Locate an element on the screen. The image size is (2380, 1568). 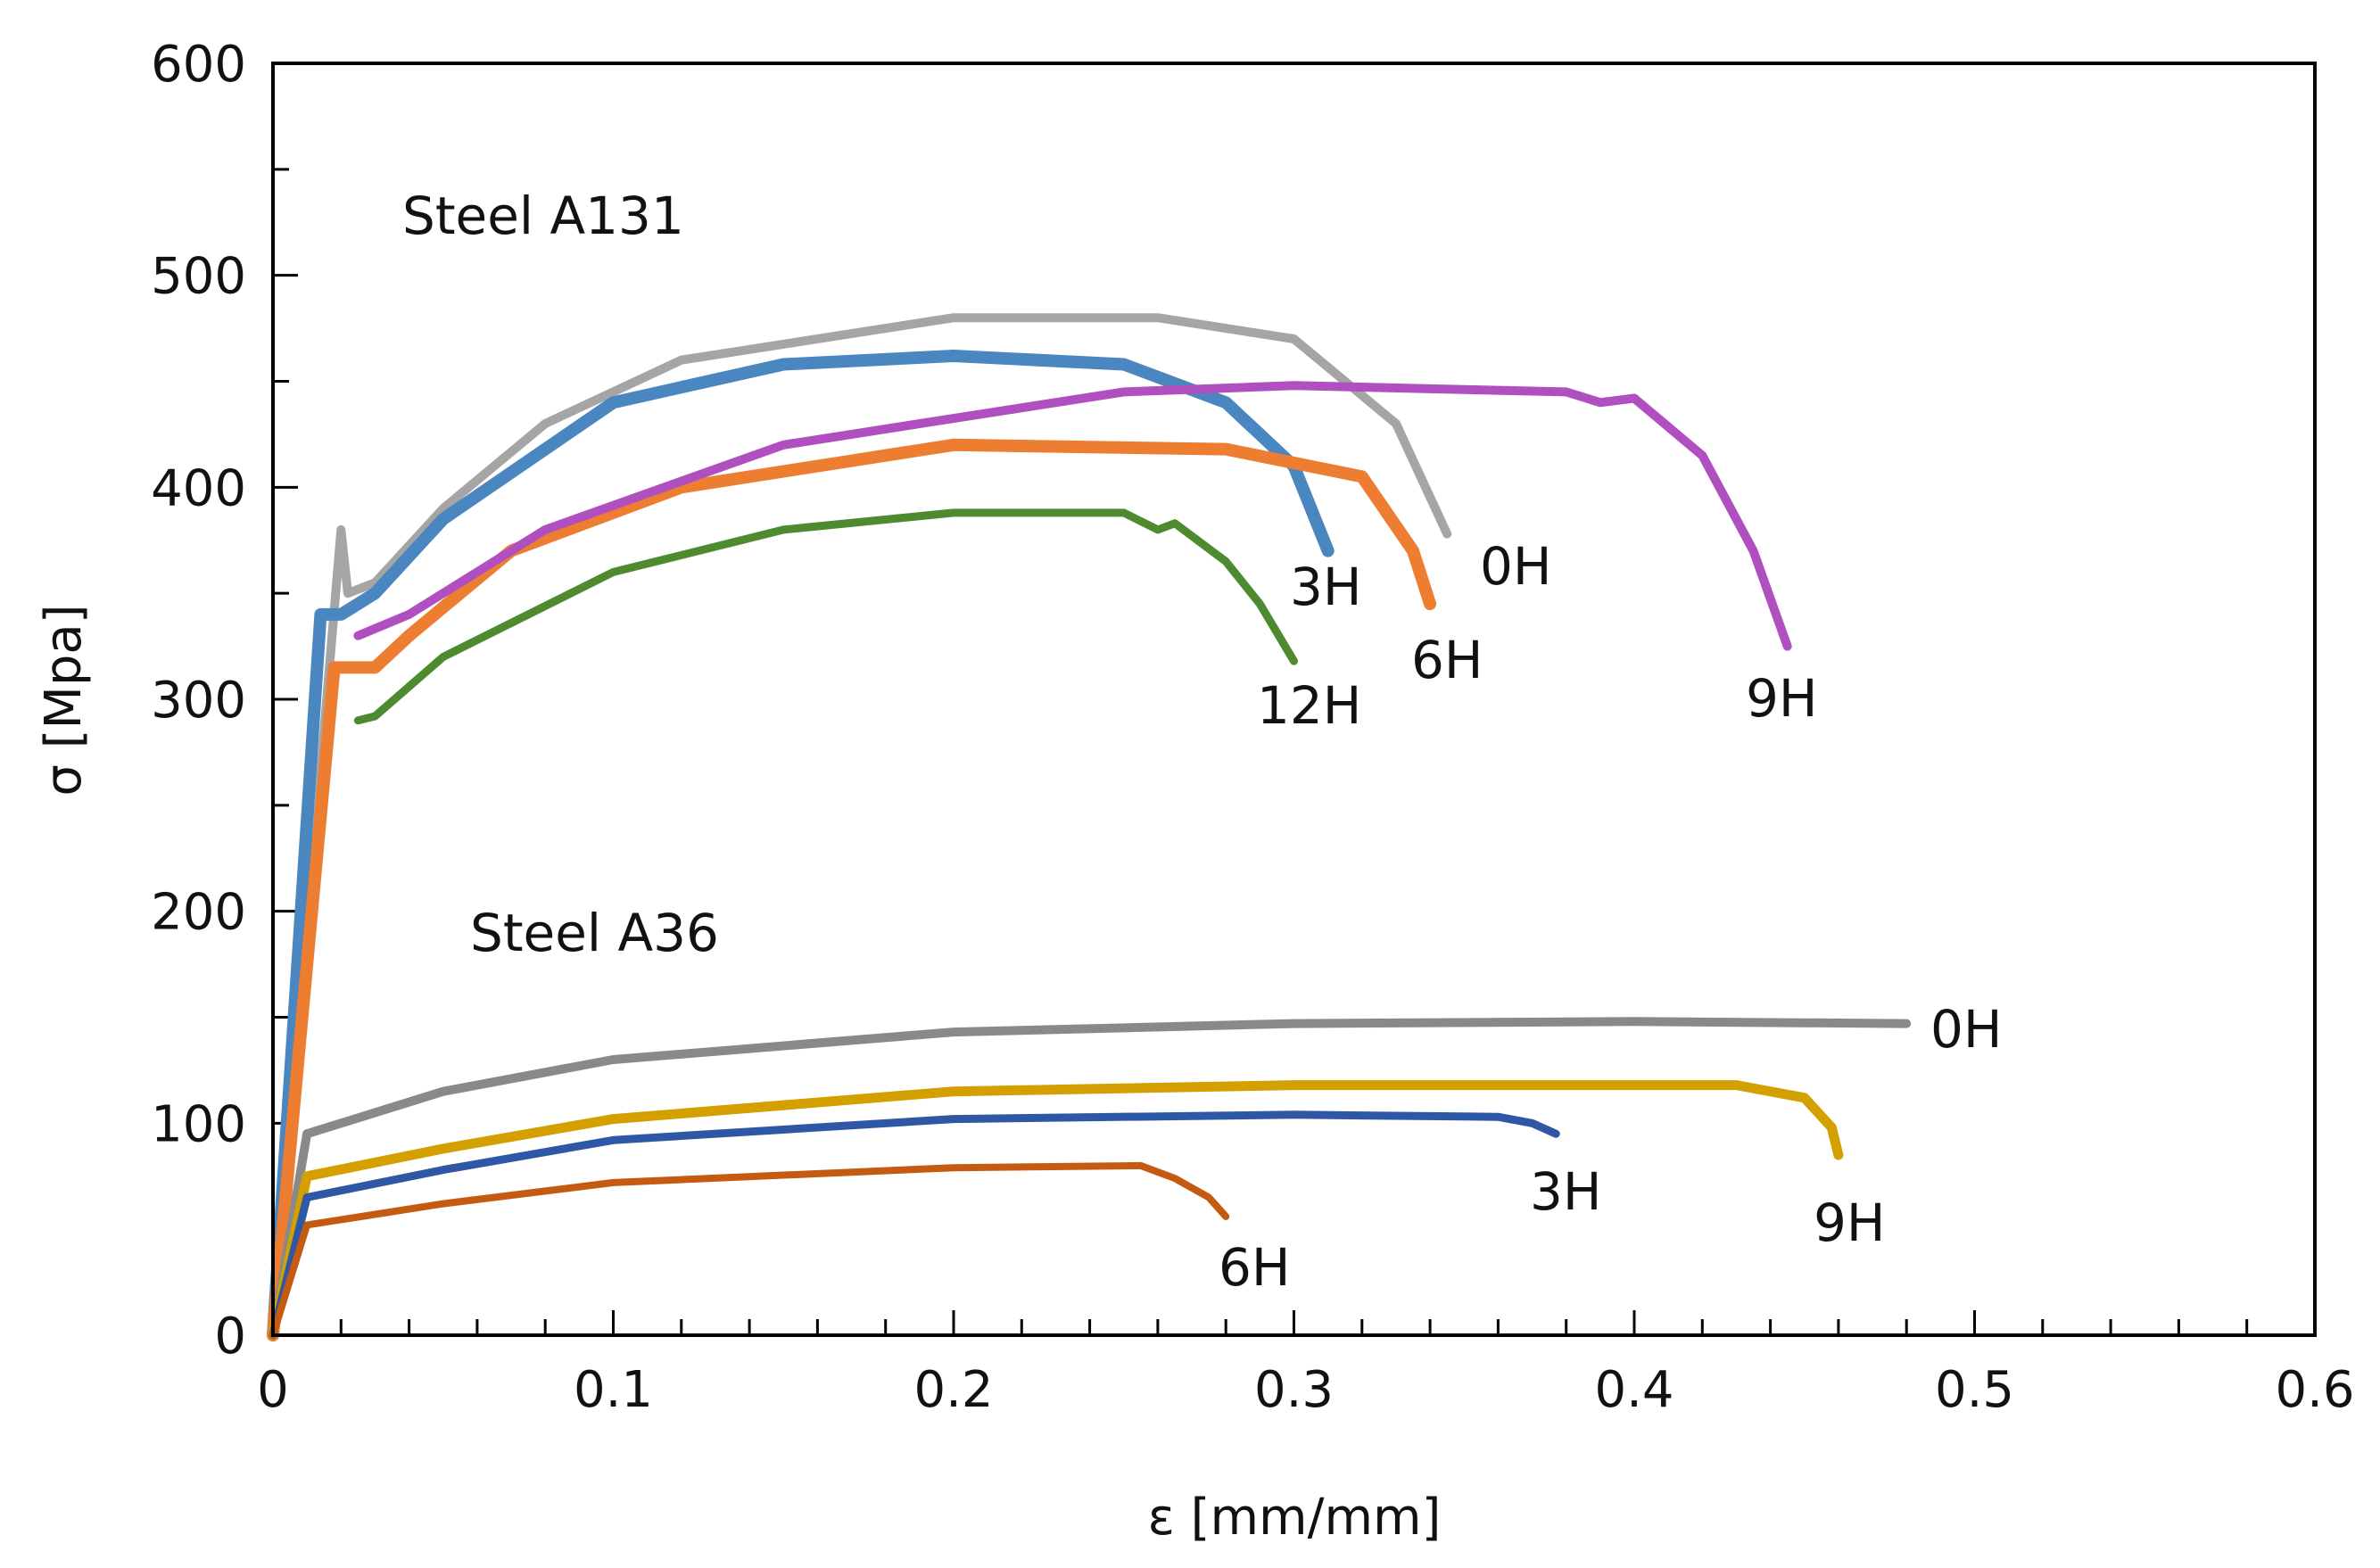
y-tick-label: 500 is located at coordinates (198, 277).